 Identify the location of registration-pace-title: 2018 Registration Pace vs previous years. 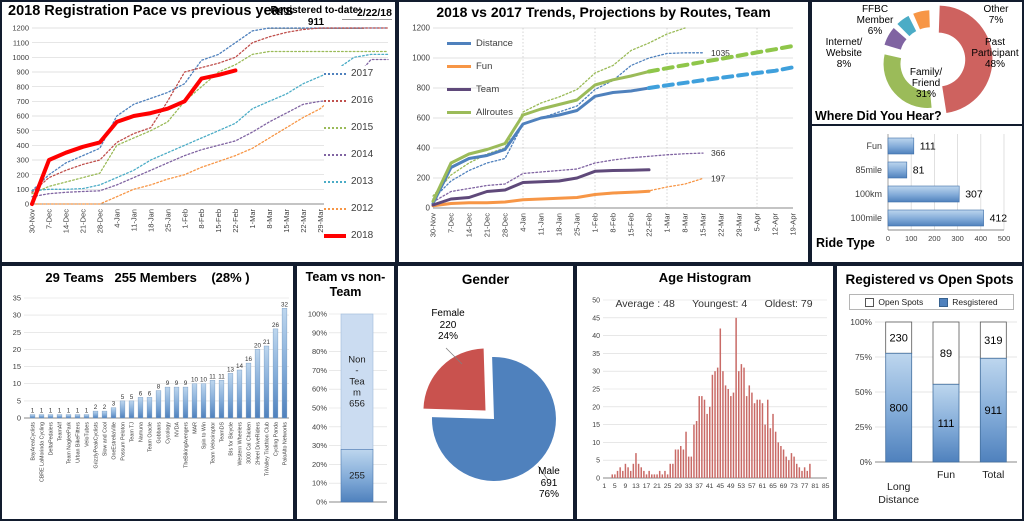
(151, 11).